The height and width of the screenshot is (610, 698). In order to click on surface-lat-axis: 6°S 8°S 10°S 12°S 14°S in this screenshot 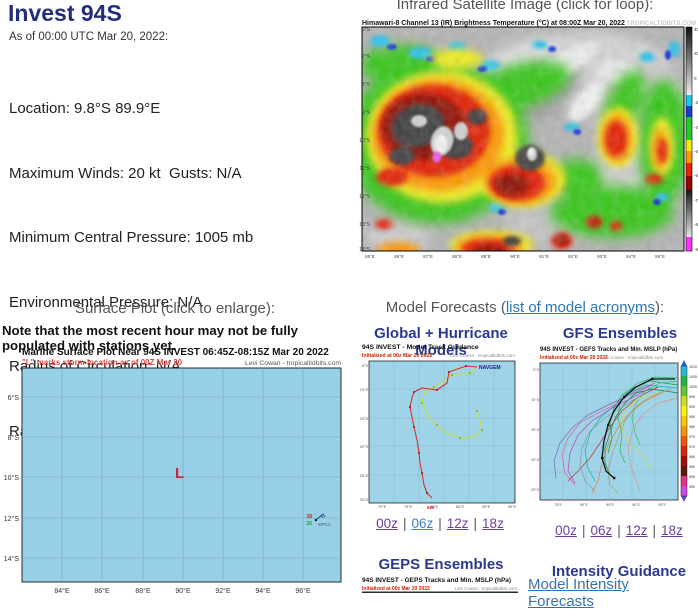, I will do `click(11, 478)`.